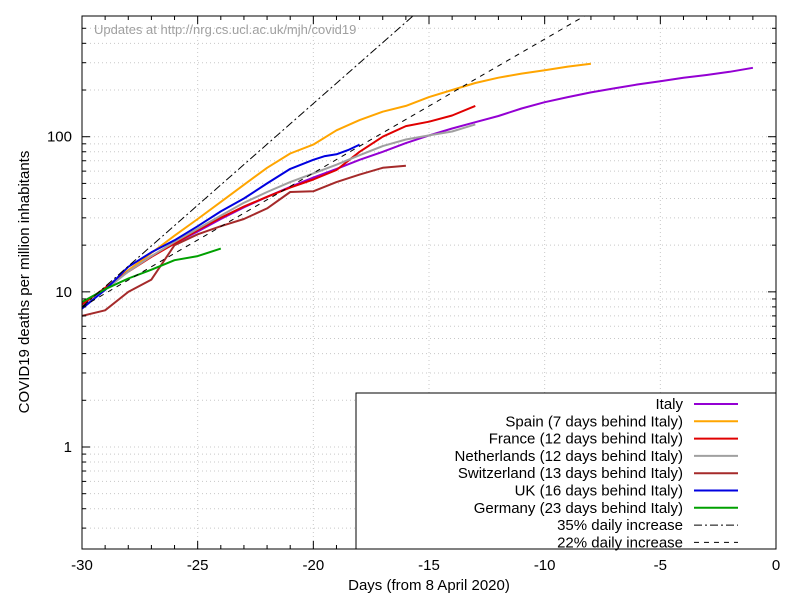 This screenshot has width=800, height=600. I want to click on legend-box, so click(566, 471).